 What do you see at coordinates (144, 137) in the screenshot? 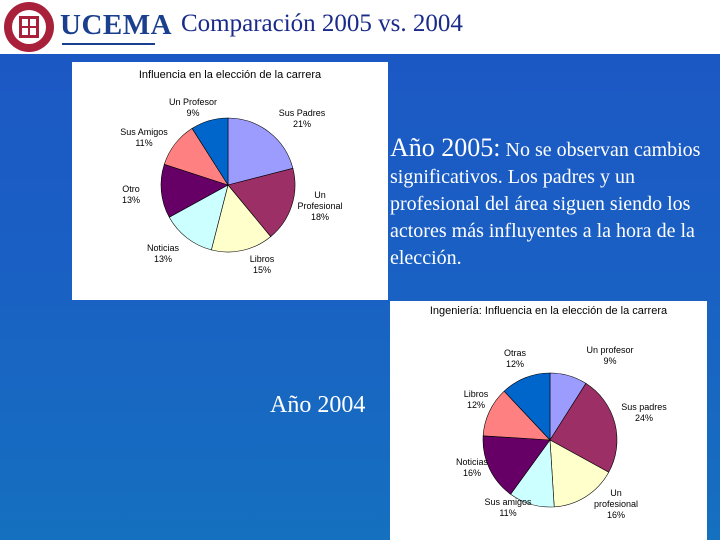
I see `slice-label-sus-amigos: Sus Amigos 11%` at bounding box center [144, 137].